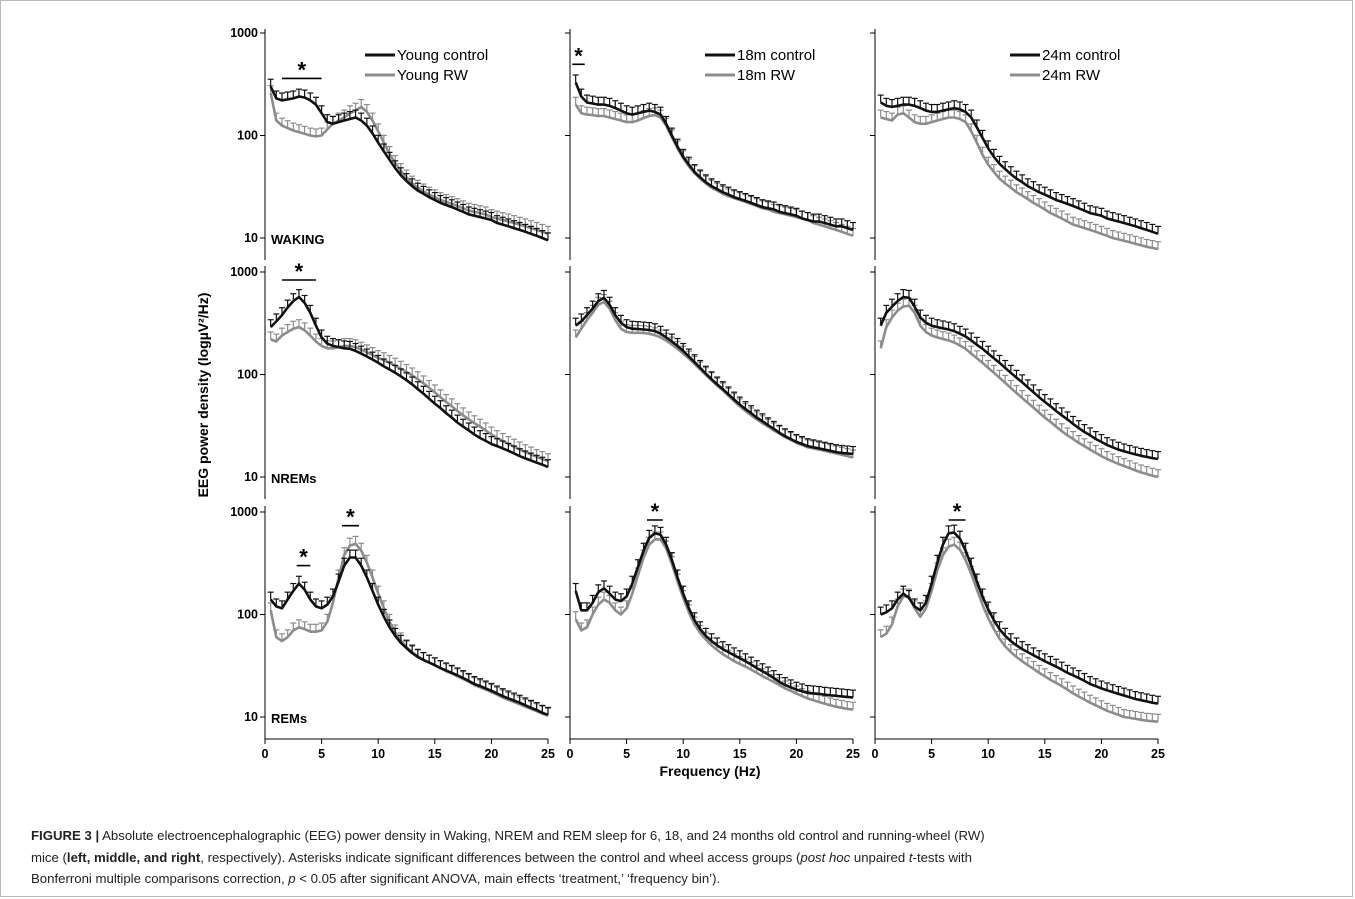 This screenshot has height=899, width=1355. Describe the element at coordinates (65, 835) in the screenshot. I see `caption-label: FIGURE 3 |` at that location.